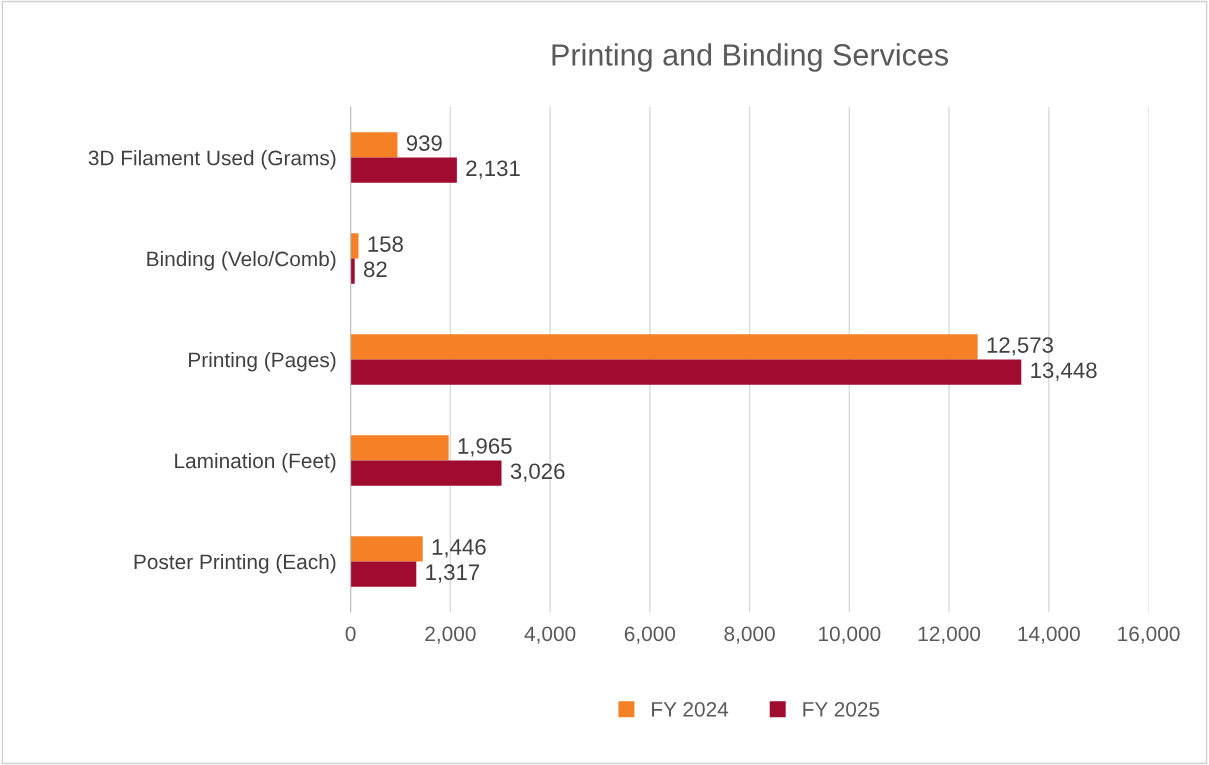  I want to click on data-label: 158, so click(385, 244).